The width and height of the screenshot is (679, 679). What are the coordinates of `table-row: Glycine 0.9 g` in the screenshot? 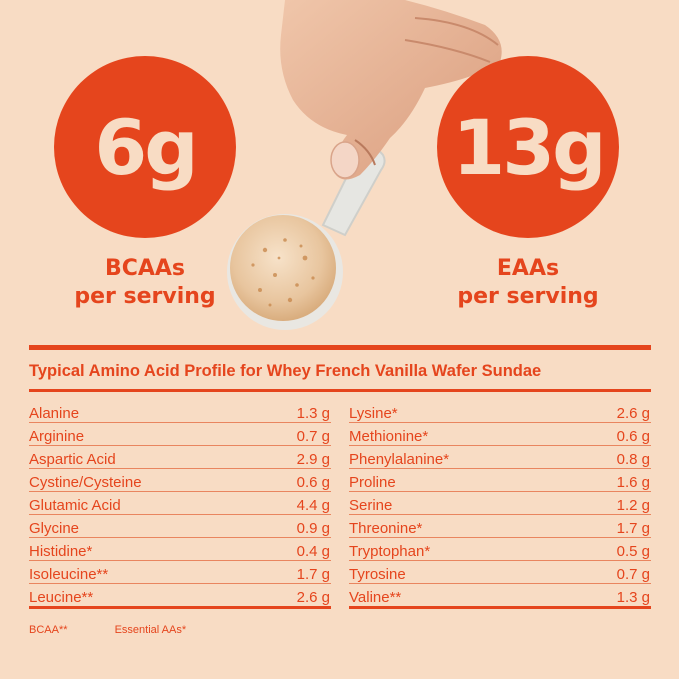 It's located at (180, 526).